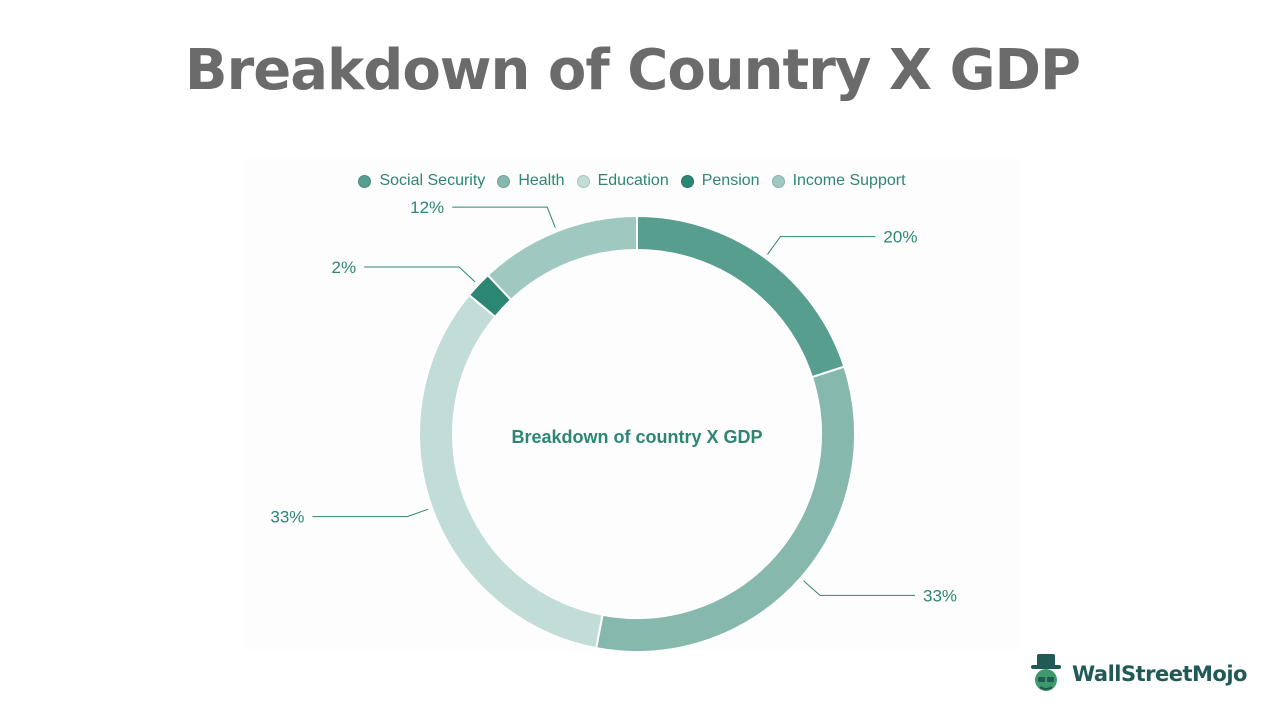 This screenshot has height=711, width=1265. What do you see at coordinates (636, 437) in the screenshot?
I see `donut-center-label: Breakdown of country X GDP` at bounding box center [636, 437].